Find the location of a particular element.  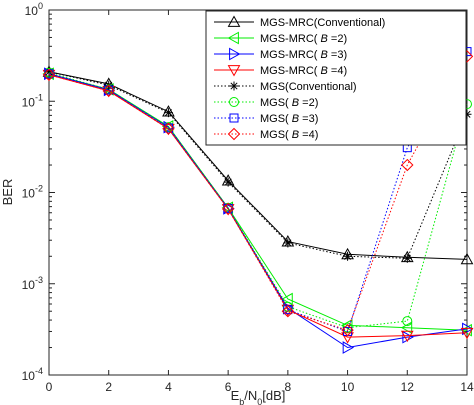

legend-label: MGS-MRC( B =2) is located at coordinates (303, 39).